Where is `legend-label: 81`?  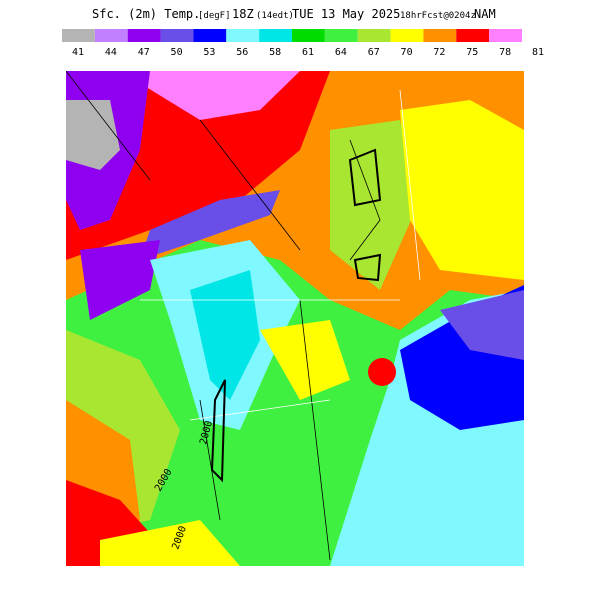
legend-label: 81 is located at coordinates (538, 52).